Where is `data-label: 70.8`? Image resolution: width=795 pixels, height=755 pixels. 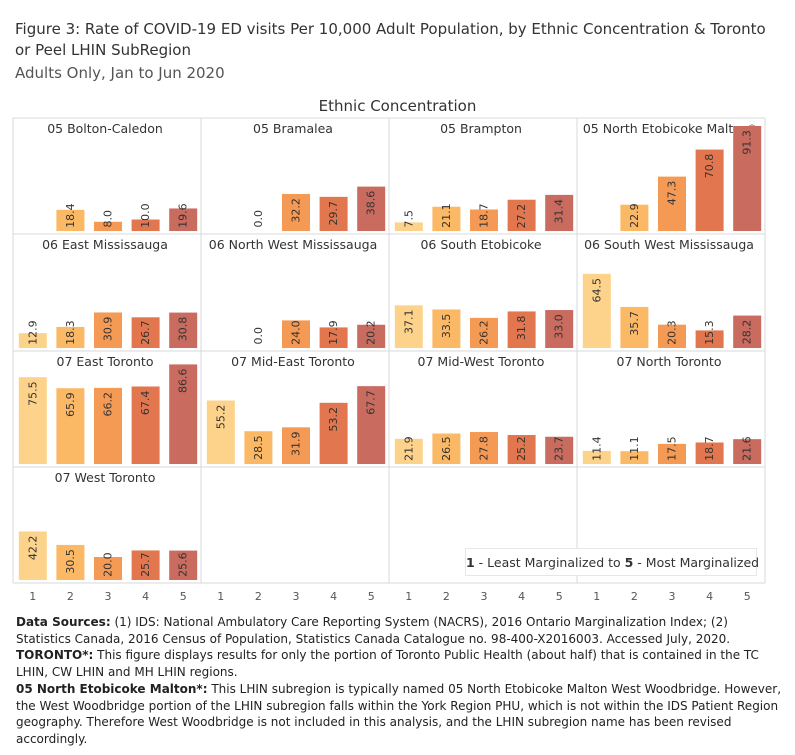 data-label: 70.8 is located at coordinates (709, 166).